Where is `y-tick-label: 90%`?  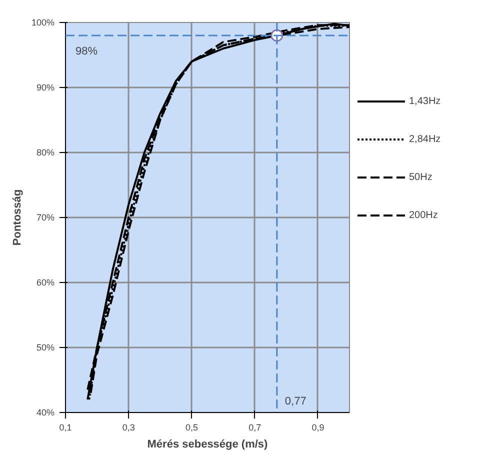
y-tick-label: 90% is located at coordinates (45, 87).